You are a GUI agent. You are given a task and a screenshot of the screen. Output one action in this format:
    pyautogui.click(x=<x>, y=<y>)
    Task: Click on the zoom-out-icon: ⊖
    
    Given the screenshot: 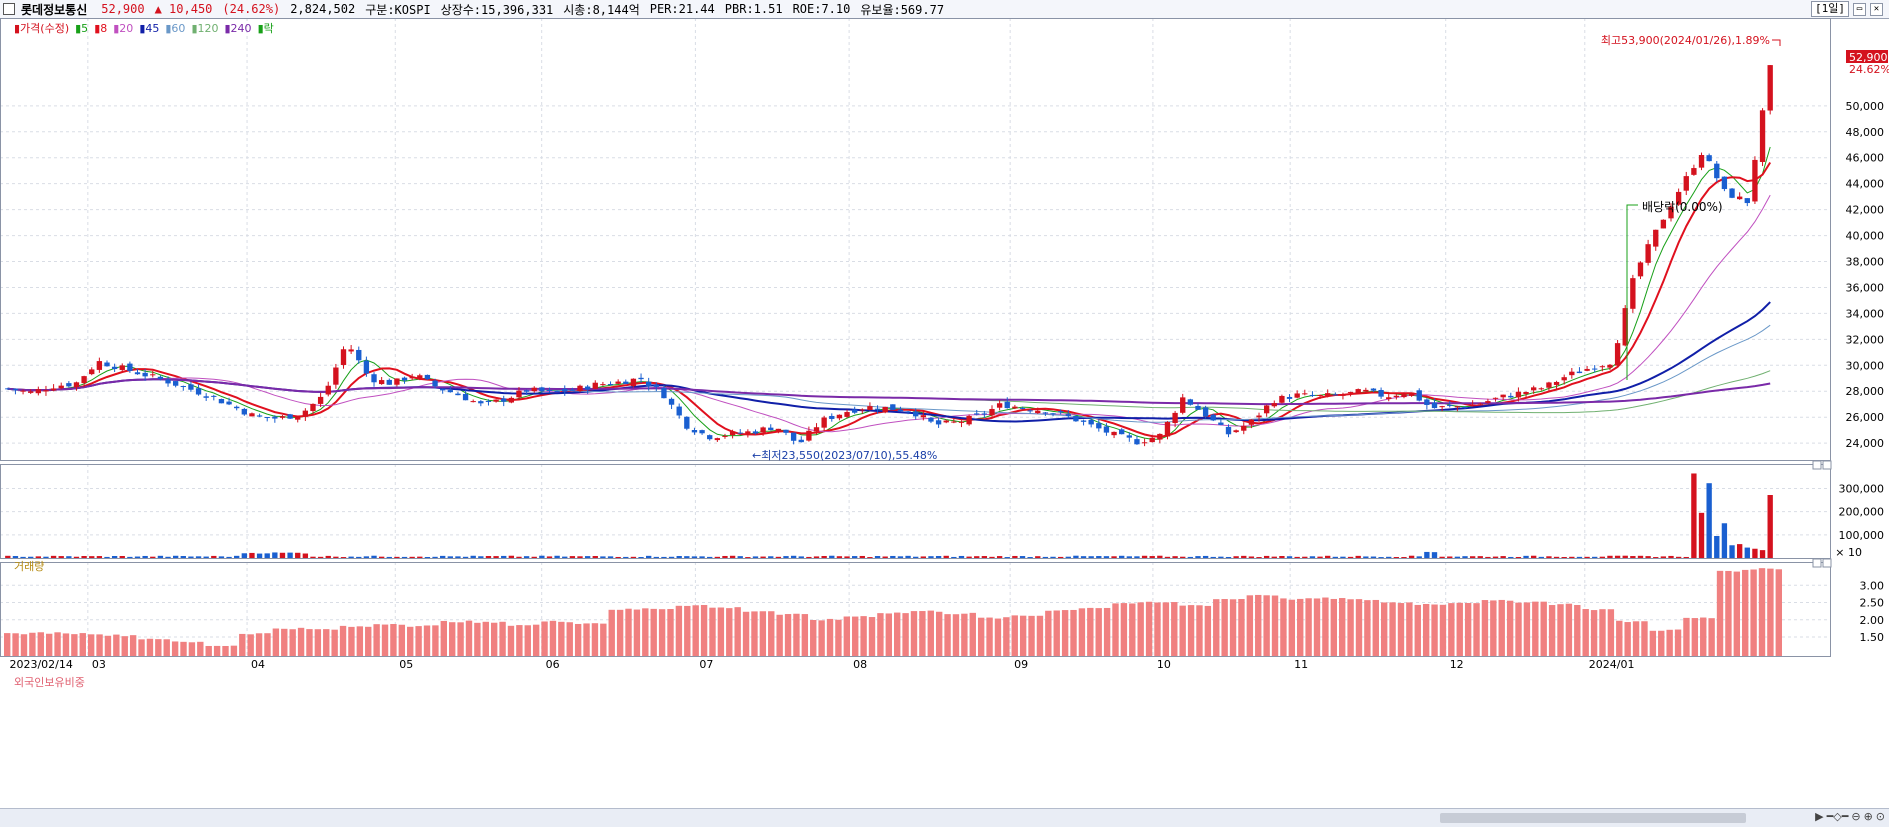 What is the action you would take?
    pyautogui.click(x=1856, y=816)
    